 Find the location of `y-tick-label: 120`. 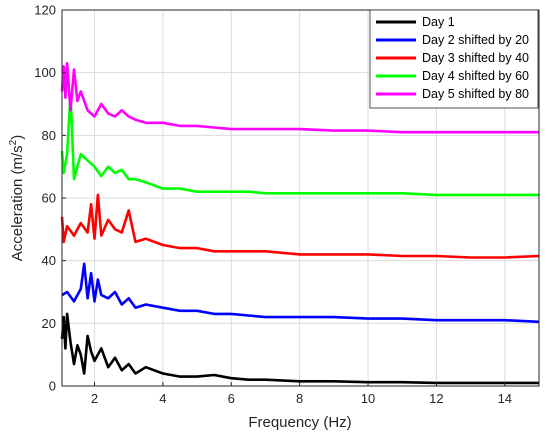

y-tick-label: 120 is located at coordinates (45, 10).